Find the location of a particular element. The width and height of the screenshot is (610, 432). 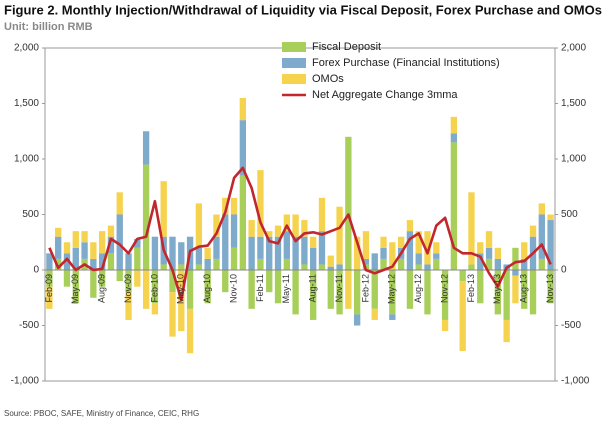

legend-label: OMOs is located at coordinates (328, 79).